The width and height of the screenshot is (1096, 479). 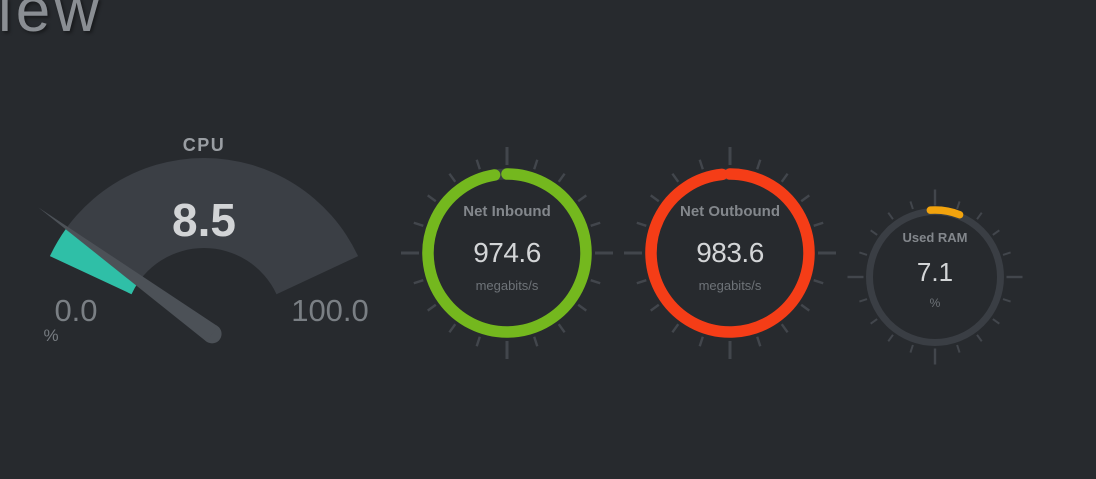 I want to click on cpu-gauge-value: 8.5, so click(x=204, y=220).